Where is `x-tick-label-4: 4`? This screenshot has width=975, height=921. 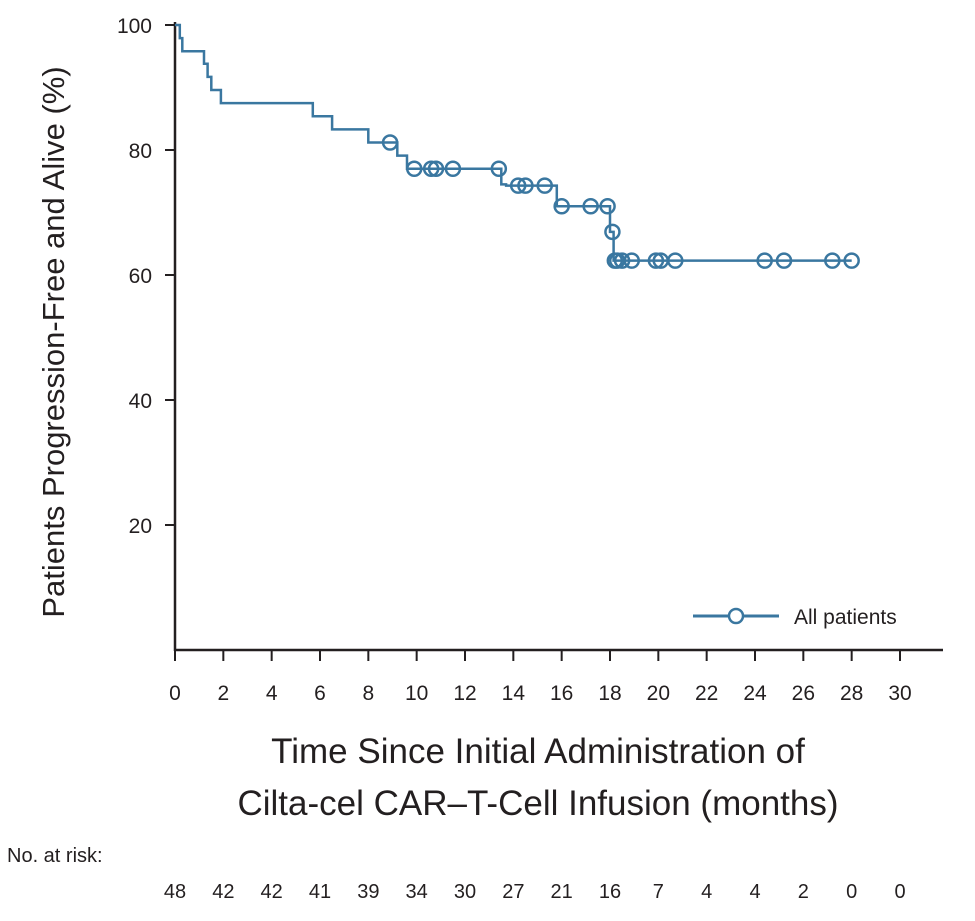 x-tick-label-4: 4 is located at coordinates (272, 693).